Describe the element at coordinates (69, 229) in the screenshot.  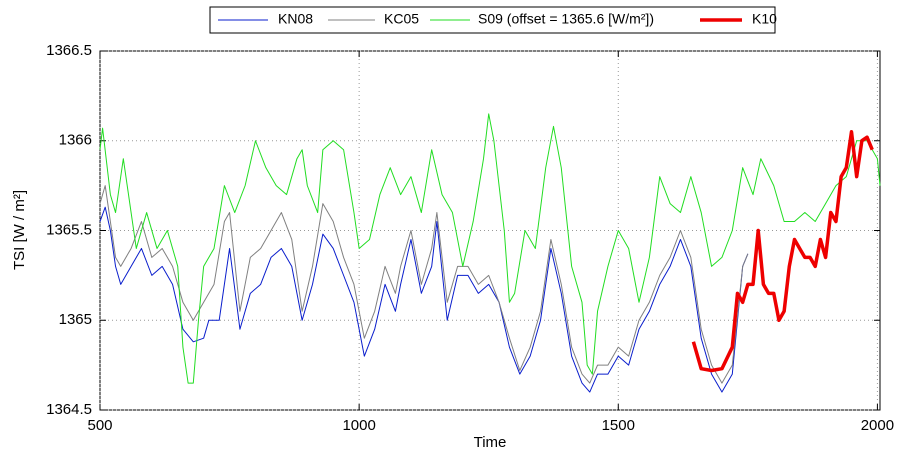
I see `y-tick-label: 1365.5` at that location.